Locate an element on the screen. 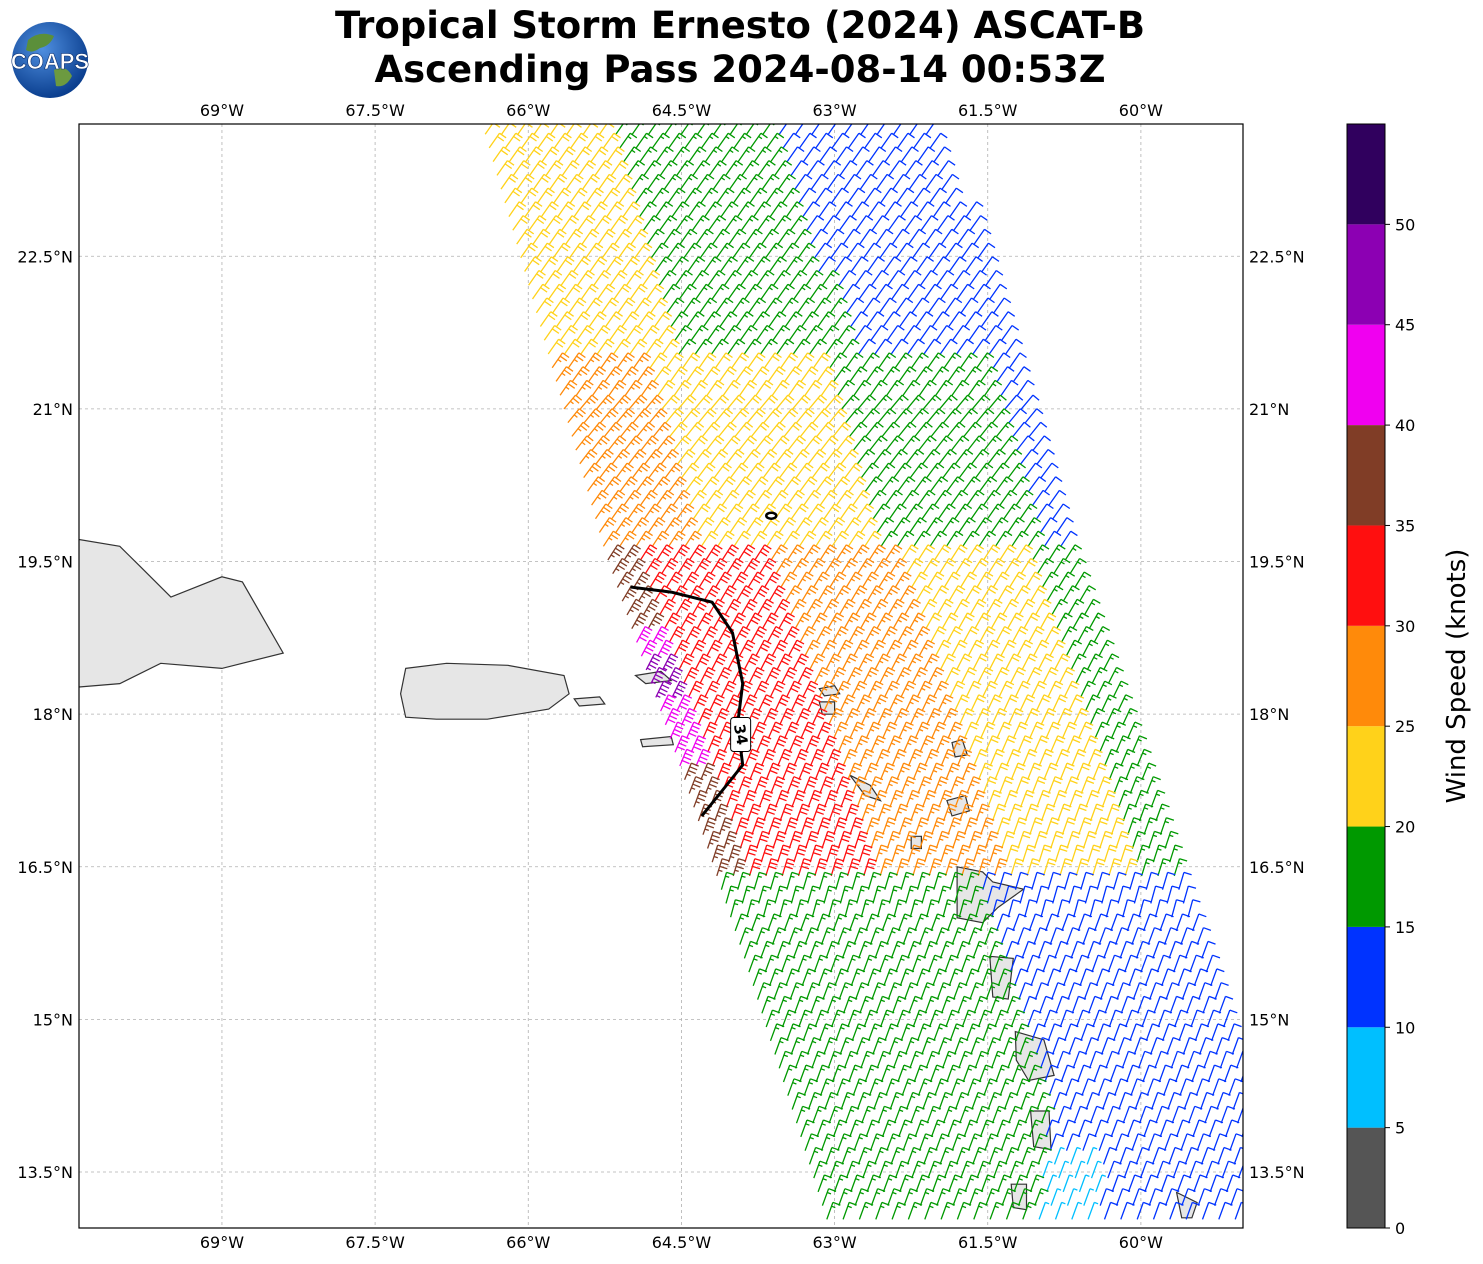 The height and width of the screenshot is (1264, 1483). st-martin-island is located at coordinates (827, 708).